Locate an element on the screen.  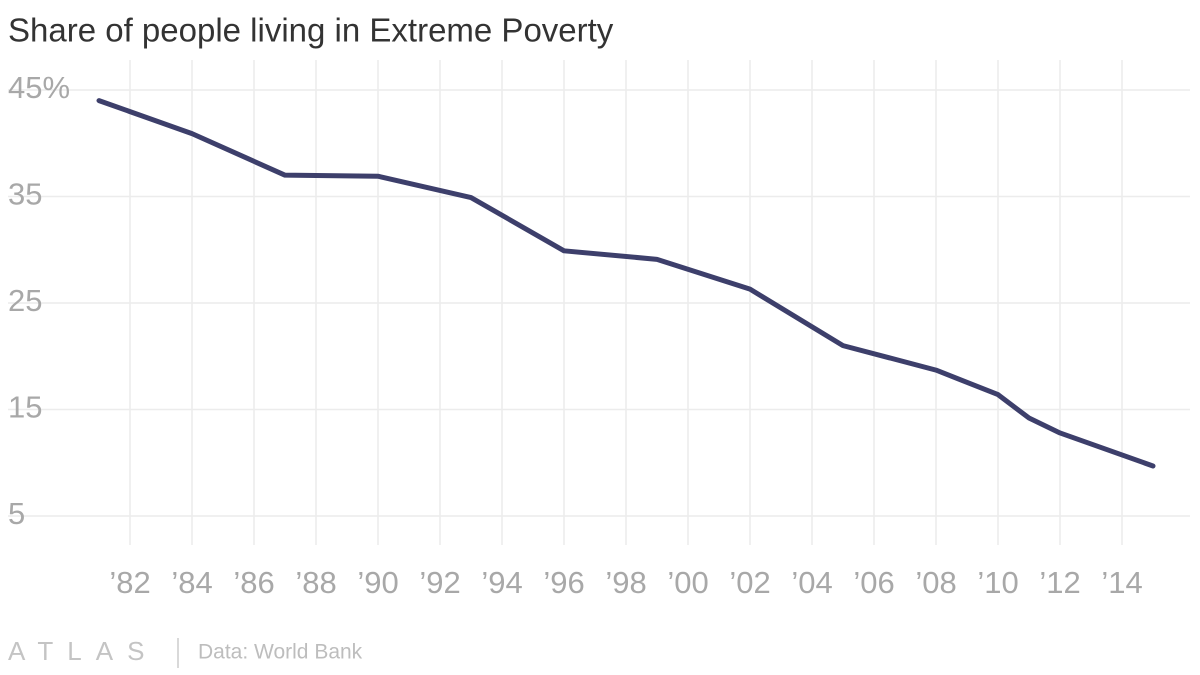
x-tick-label: ’98 is located at coordinates (625, 582).